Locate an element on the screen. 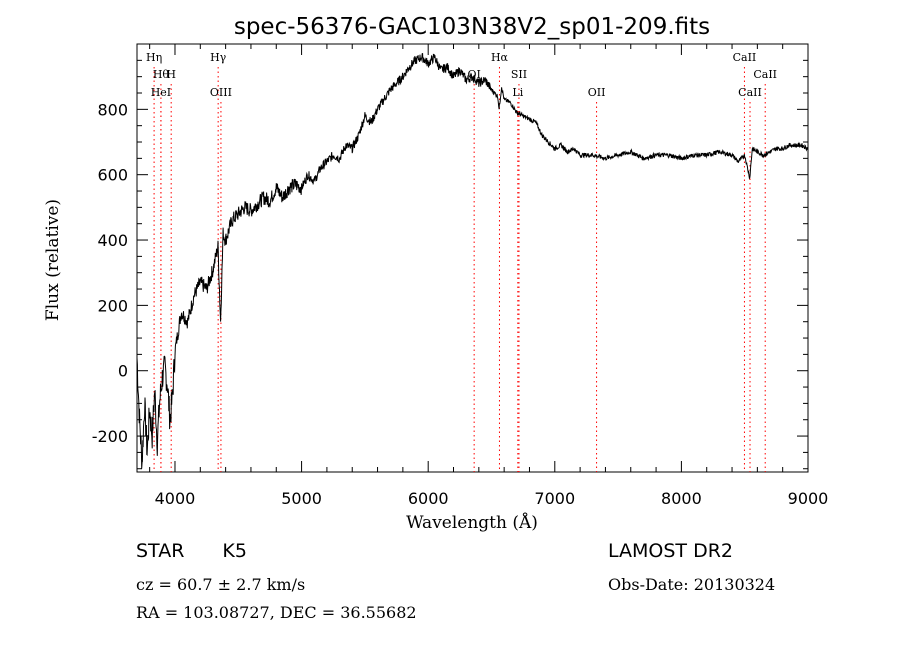 The width and height of the screenshot is (900, 650). object-subclass: K5 is located at coordinates (234, 551).